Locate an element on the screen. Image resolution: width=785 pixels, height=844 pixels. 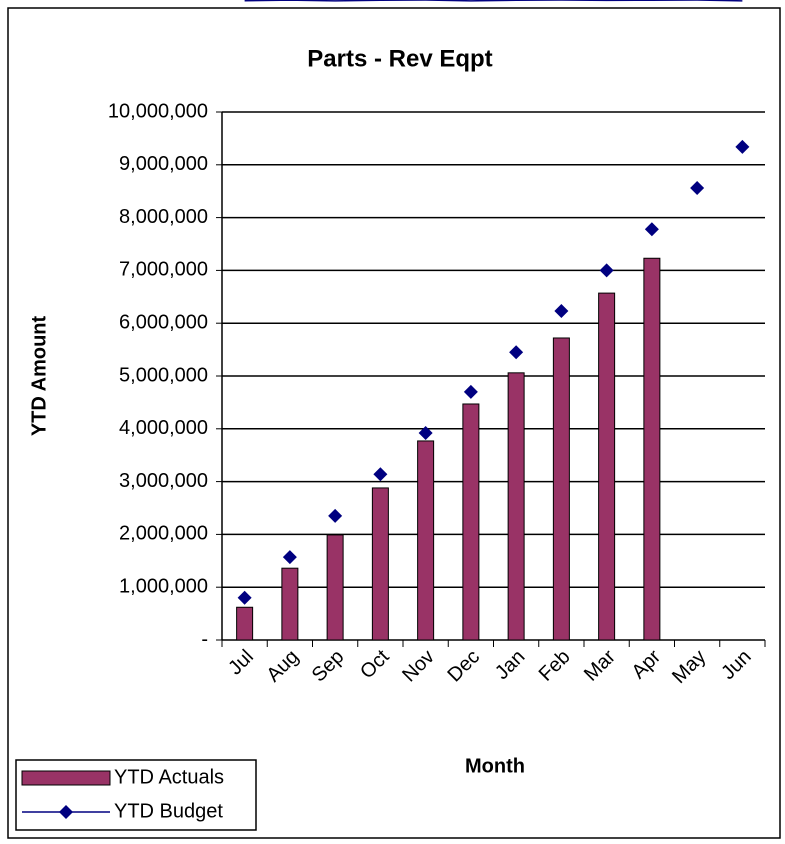
y-tick-label: 1,000,000 is located at coordinates (163, 586).